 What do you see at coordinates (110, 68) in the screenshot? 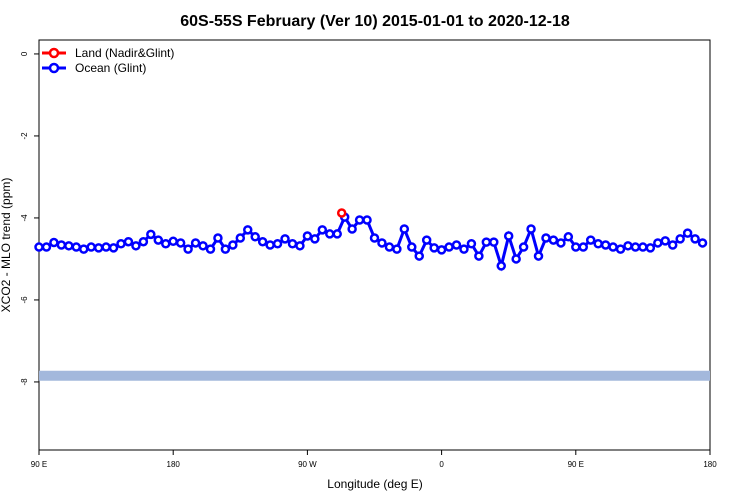
I see `legend-label: Ocean (Glint)` at bounding box center [110, 68].